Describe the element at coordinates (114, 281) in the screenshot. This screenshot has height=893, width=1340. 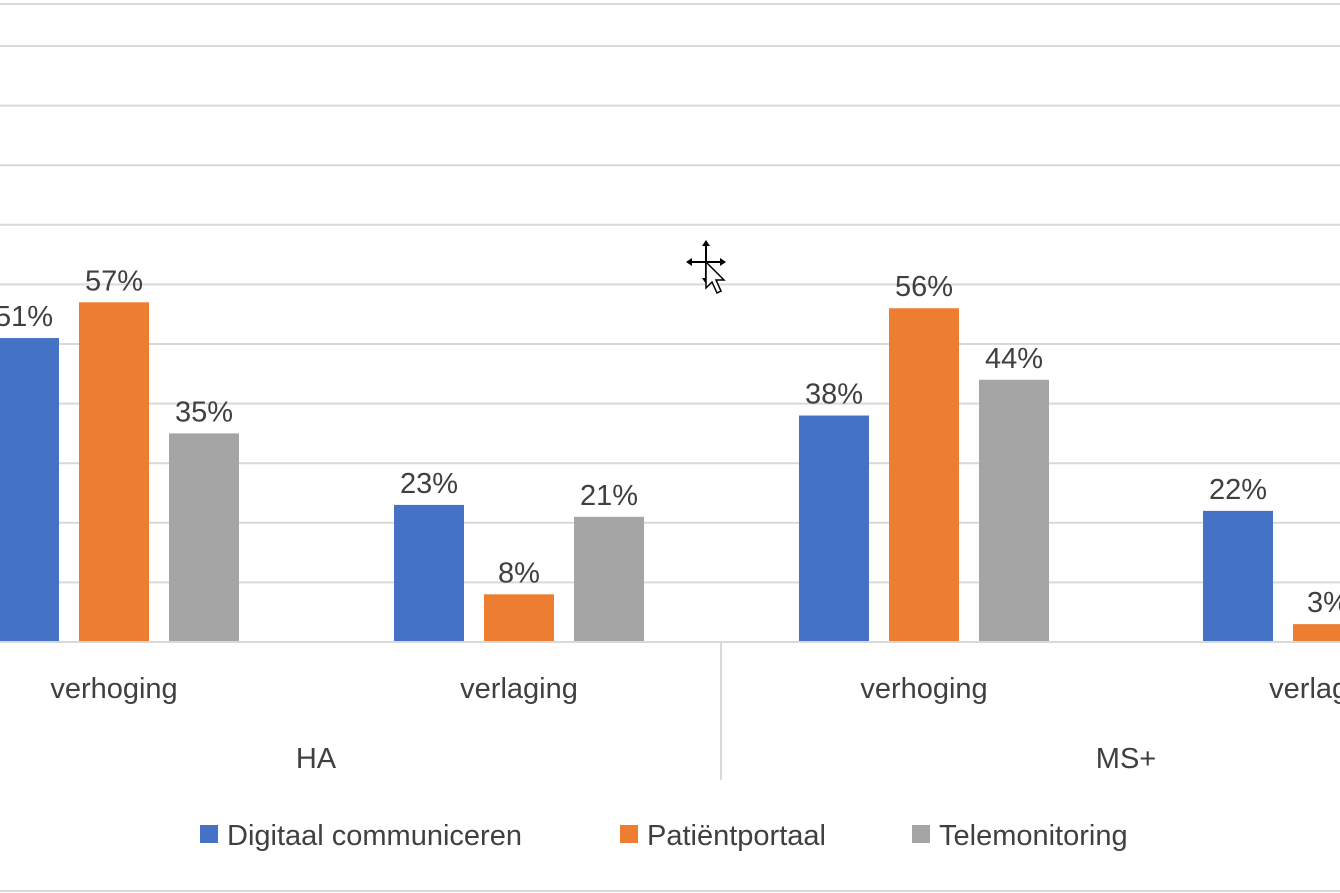
I see `data-label-1-0: 57%` at that location.